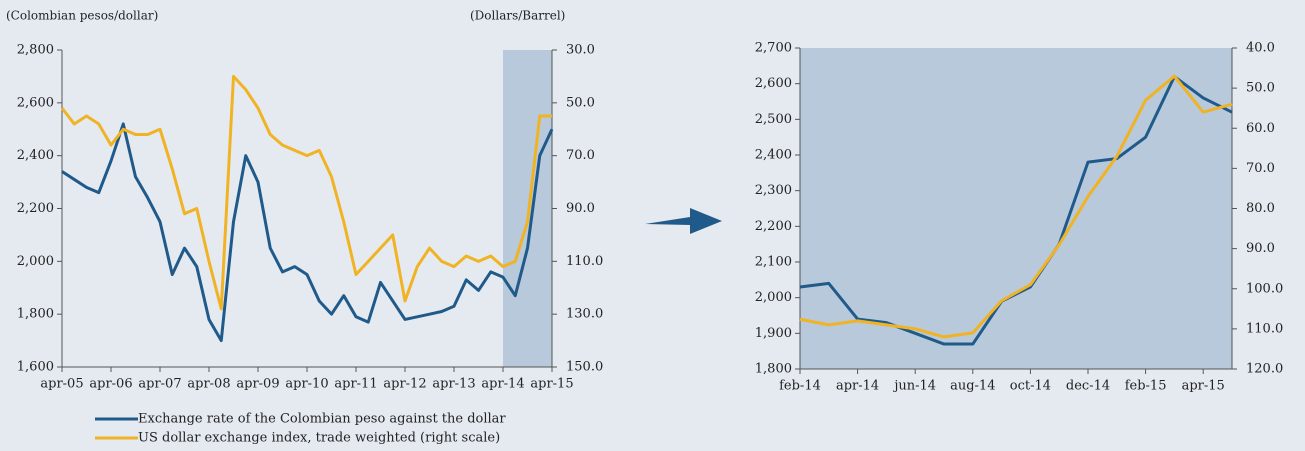 The width and height of the screenshot is (1305, 451). I want to click on x-tick-label: dec-14, so click(1088, 386).